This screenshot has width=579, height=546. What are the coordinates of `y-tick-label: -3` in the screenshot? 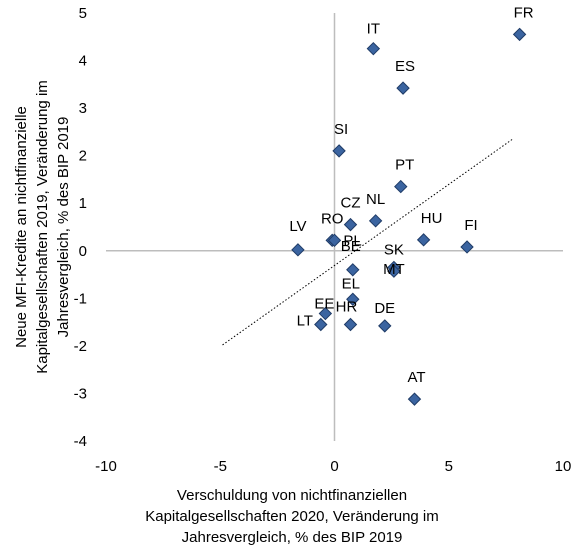 It's located at (80, 393).